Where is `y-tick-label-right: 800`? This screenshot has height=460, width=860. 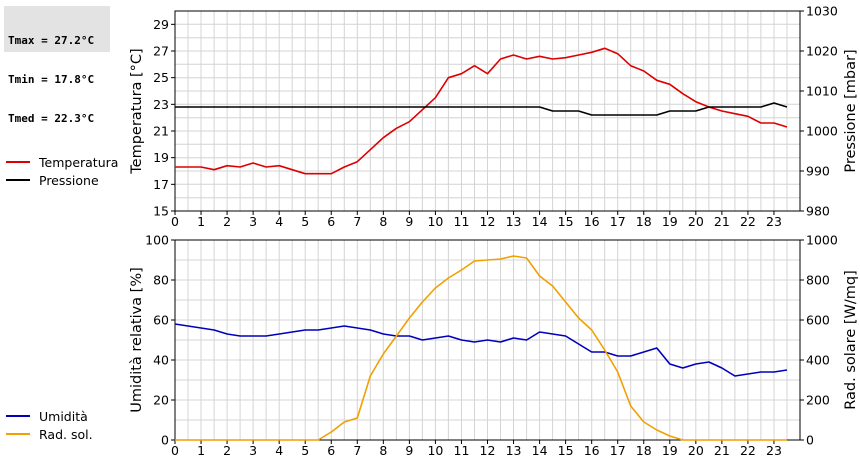 y-tick-label-right: 800 is located at coordinates (818, 280).